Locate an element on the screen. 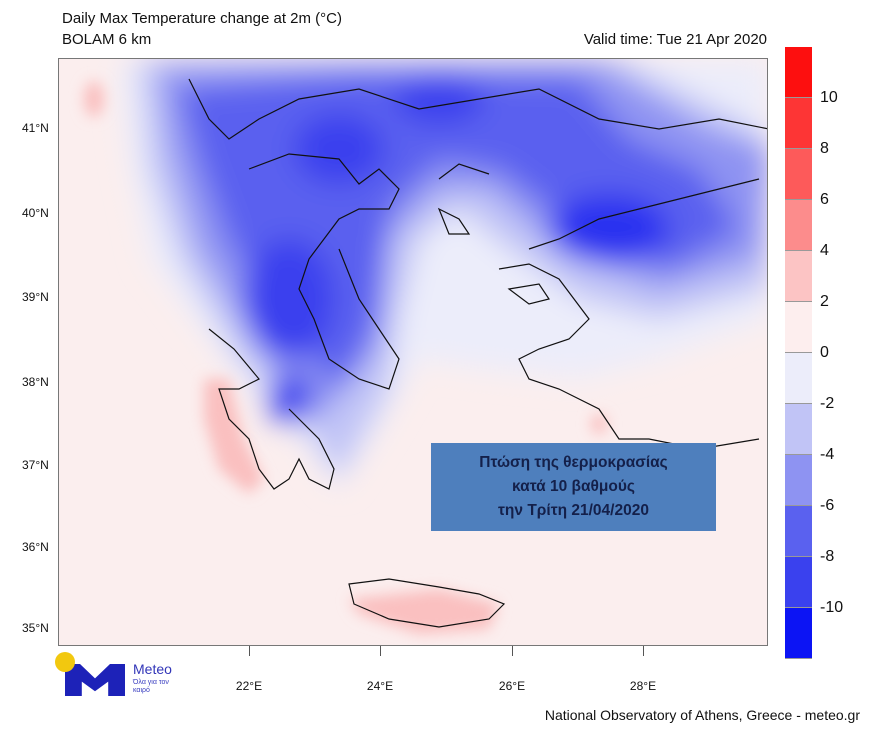  colorbar-label: -10 is located at coordinates (832, 607).